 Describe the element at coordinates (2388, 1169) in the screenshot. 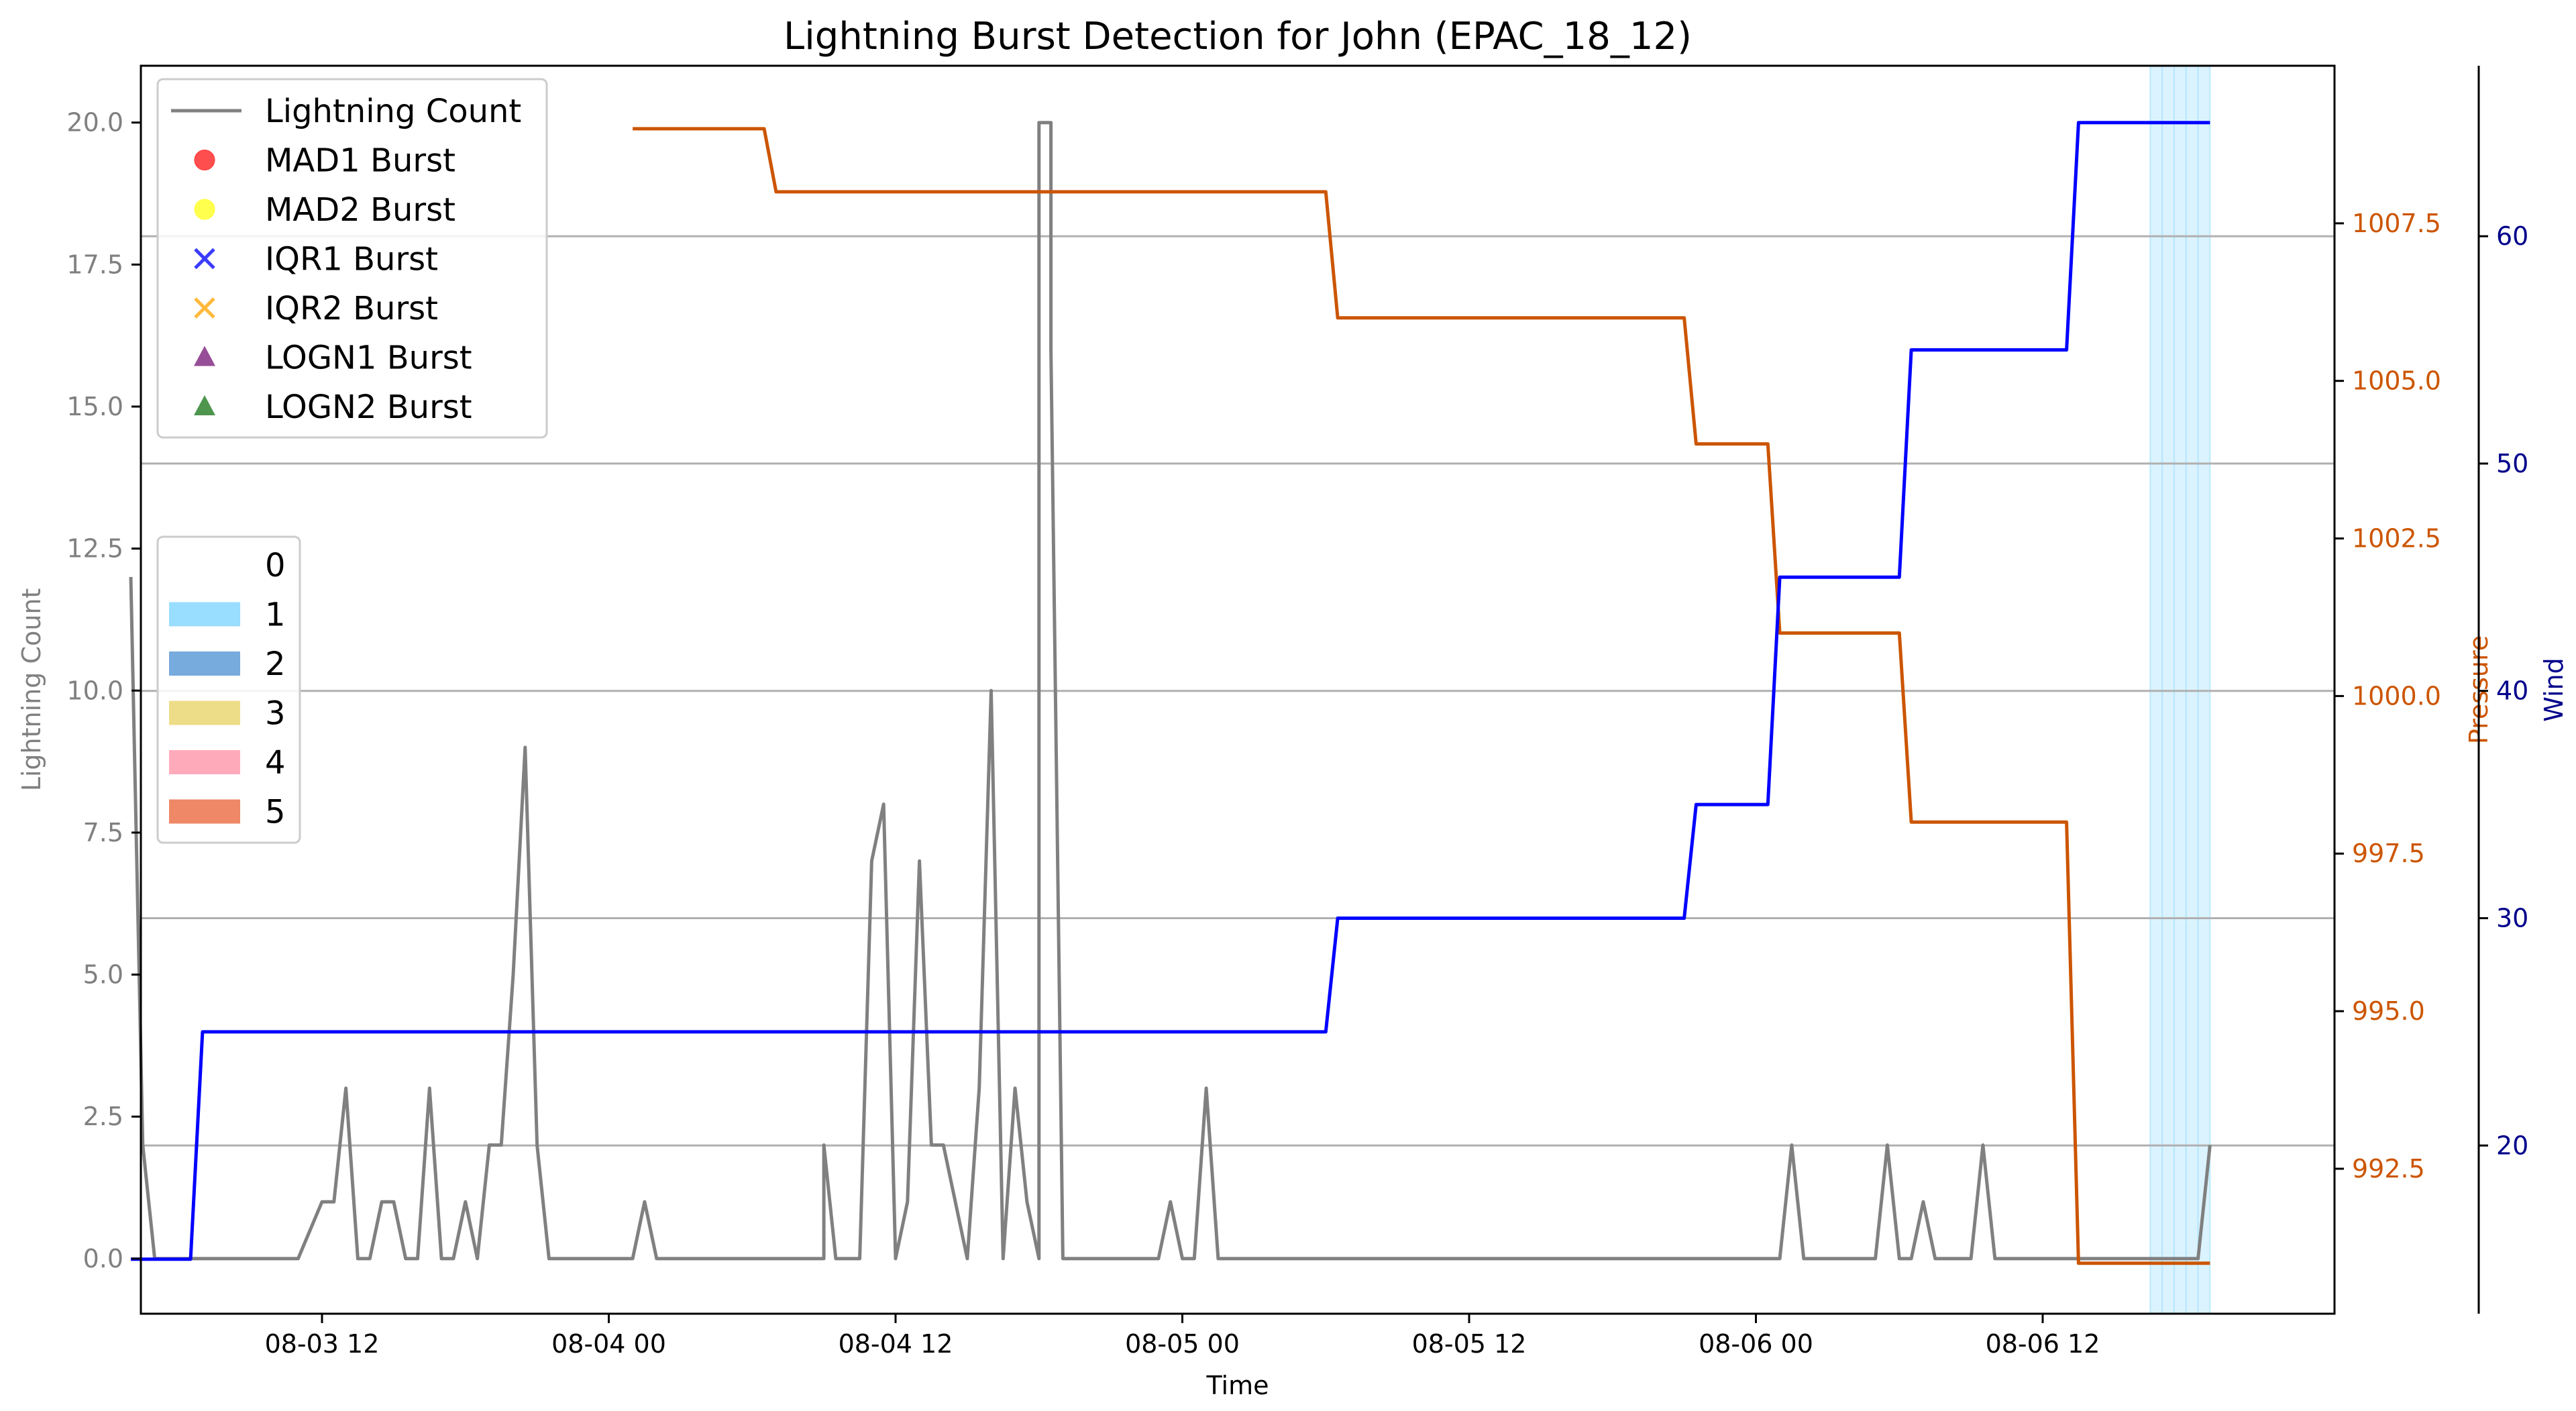

I see `pressure-tick-label: 992.5` at that location.